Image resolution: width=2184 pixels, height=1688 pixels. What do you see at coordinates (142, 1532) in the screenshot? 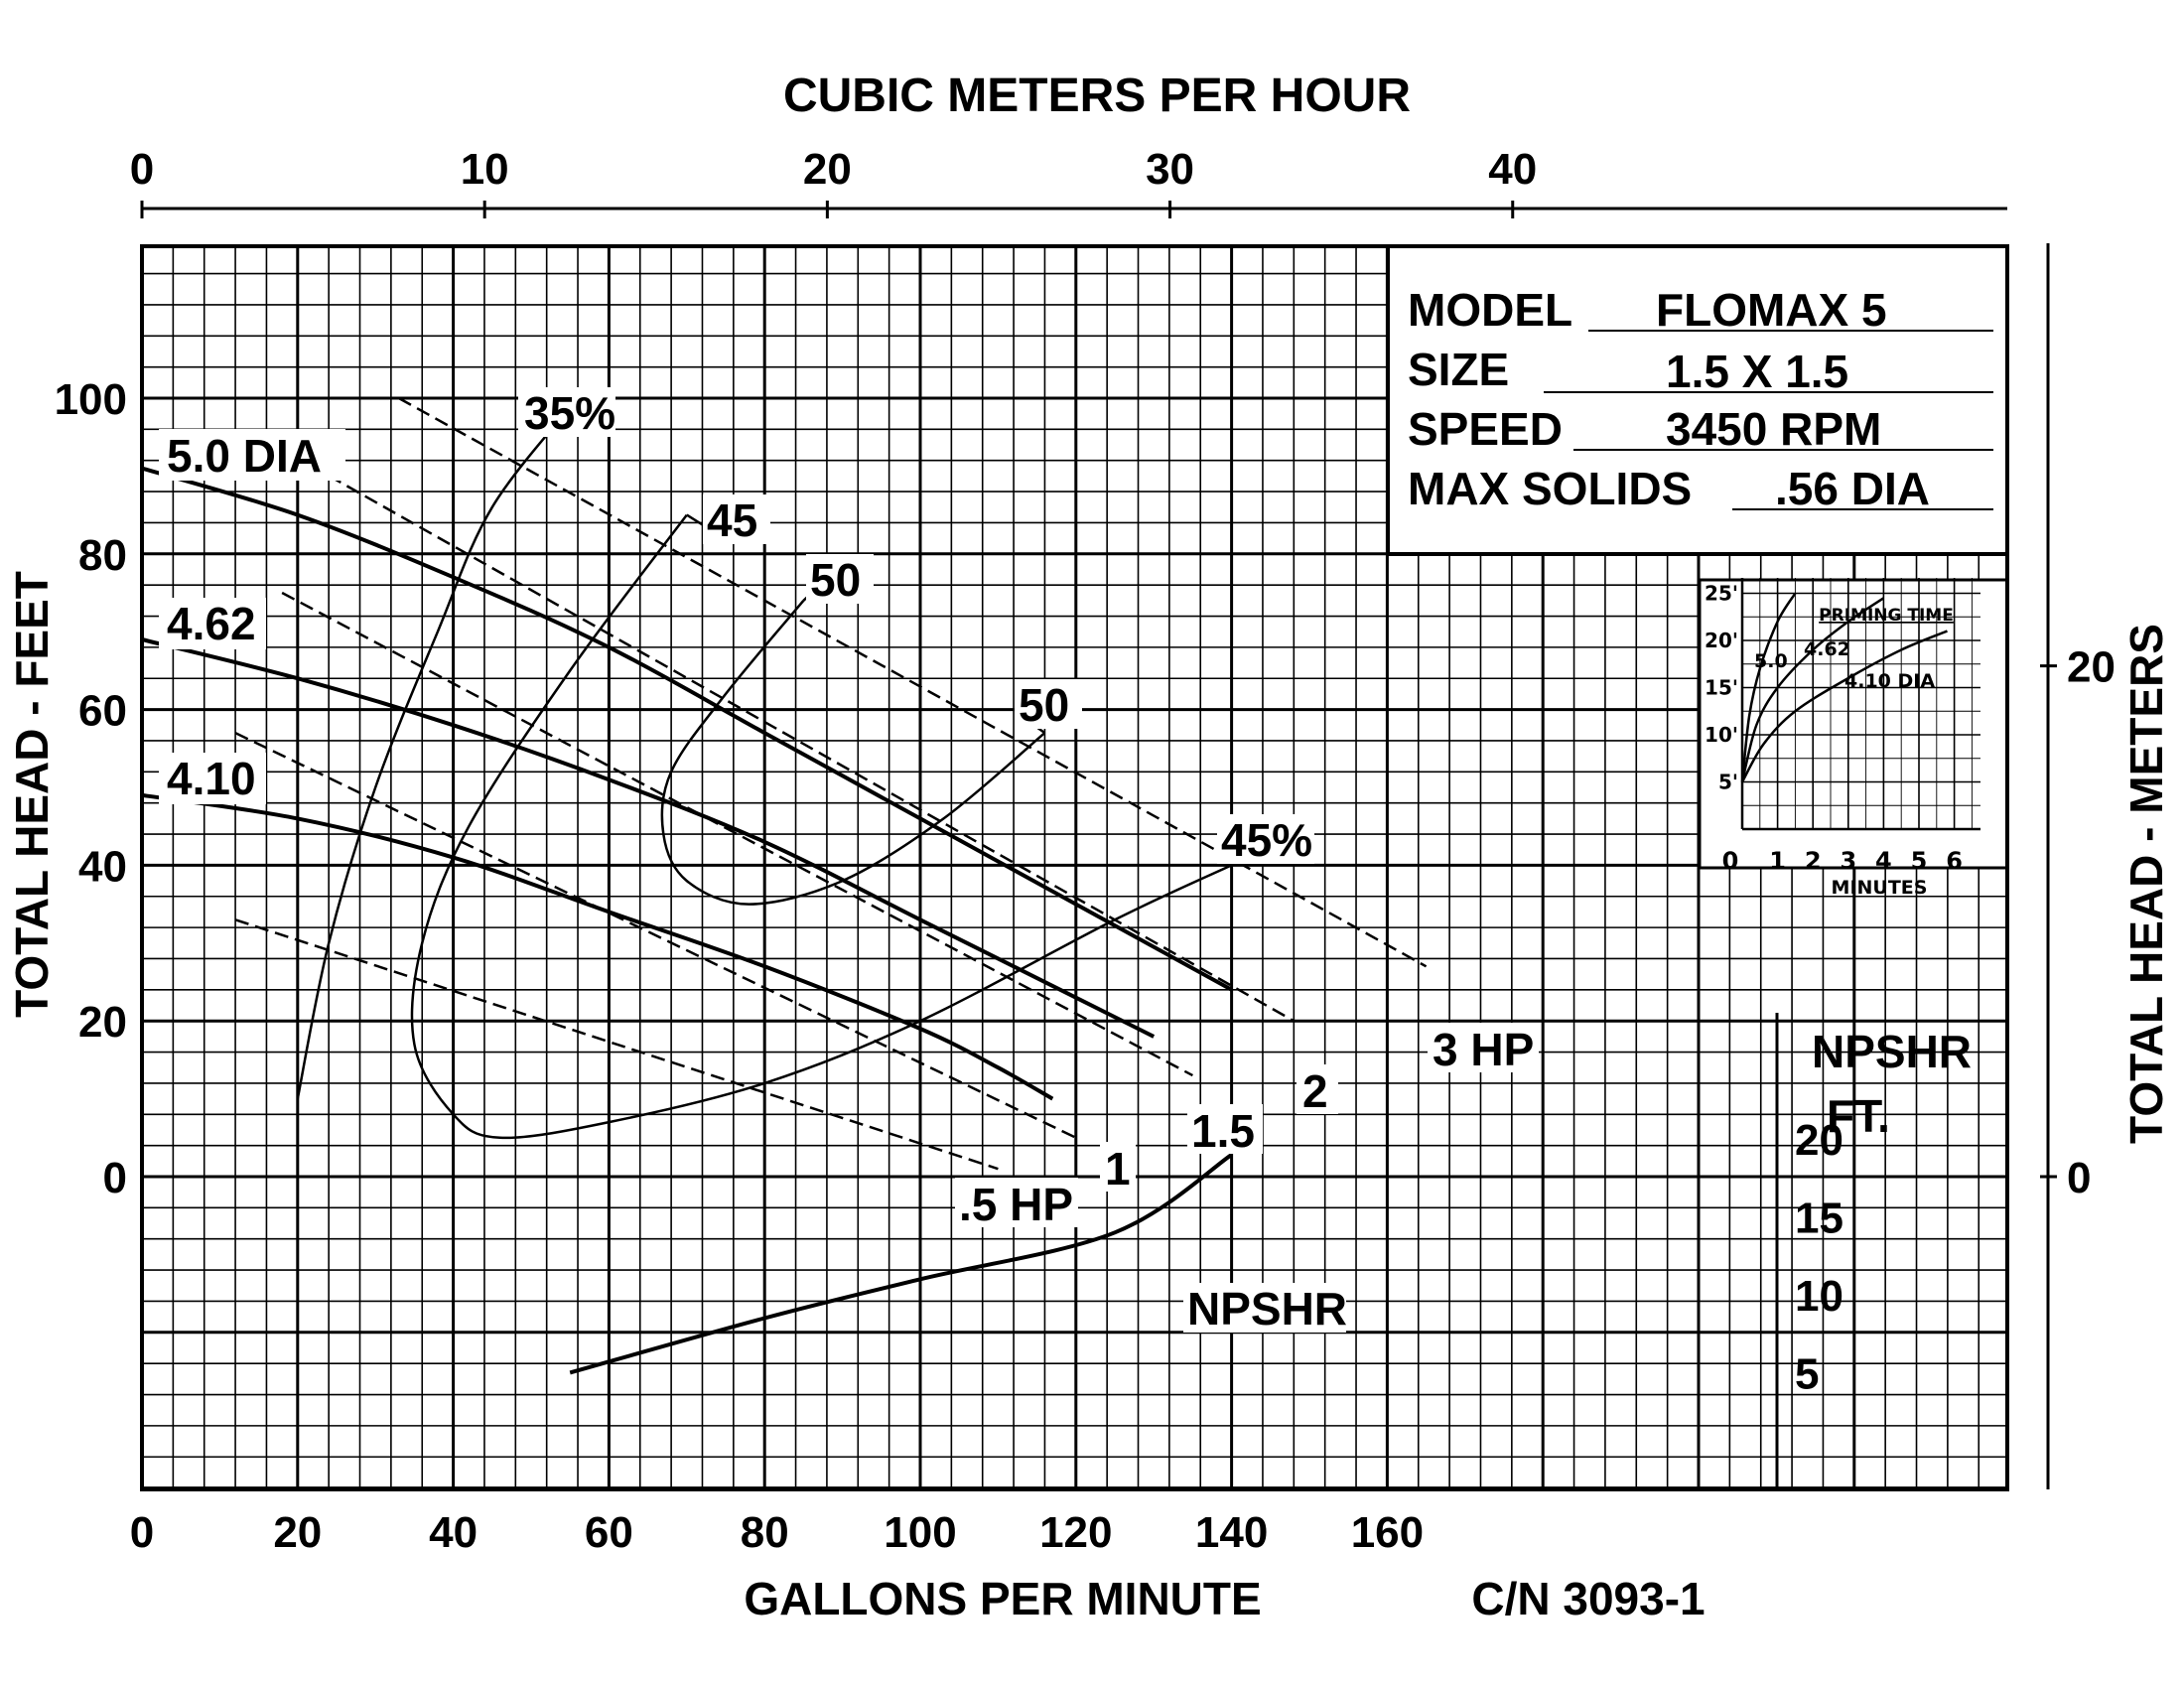
I see `x-tick-label: 0` at bounding box center [142, 1532].